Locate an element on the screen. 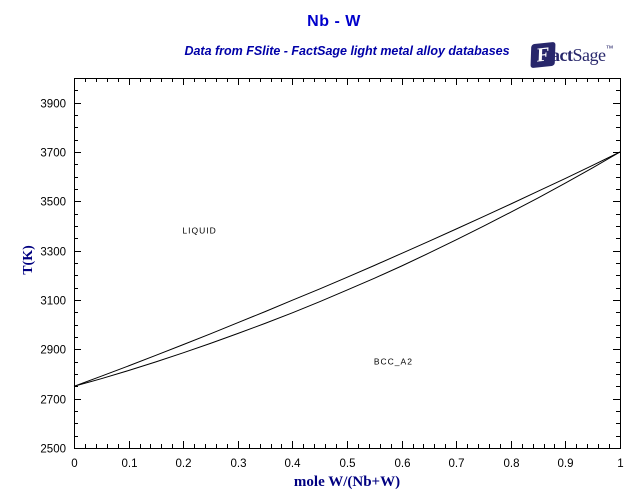 The width and height of the screenshot is (640, 504). x-tick-label: 0.3 is located at coordinates (239, 464).